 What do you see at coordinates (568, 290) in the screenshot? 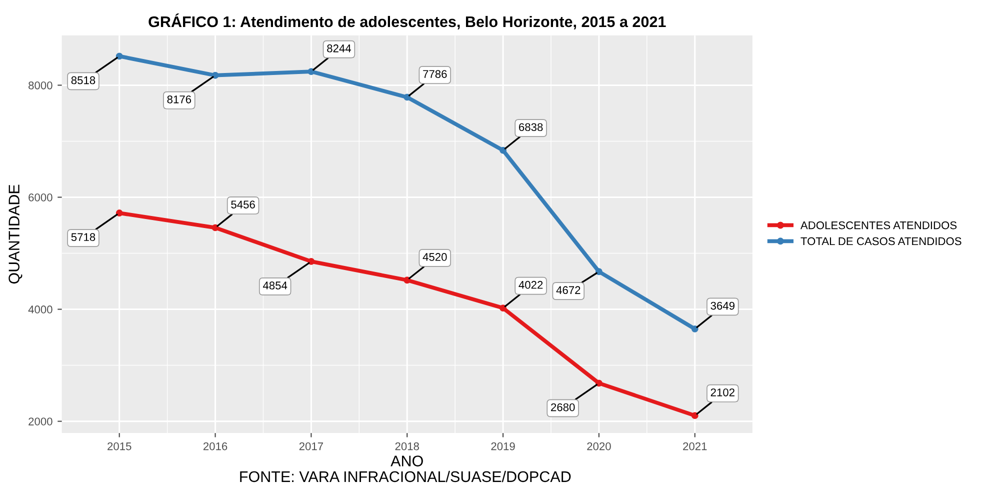
I see `data-label: 4672` at bounding box center [568, 290].